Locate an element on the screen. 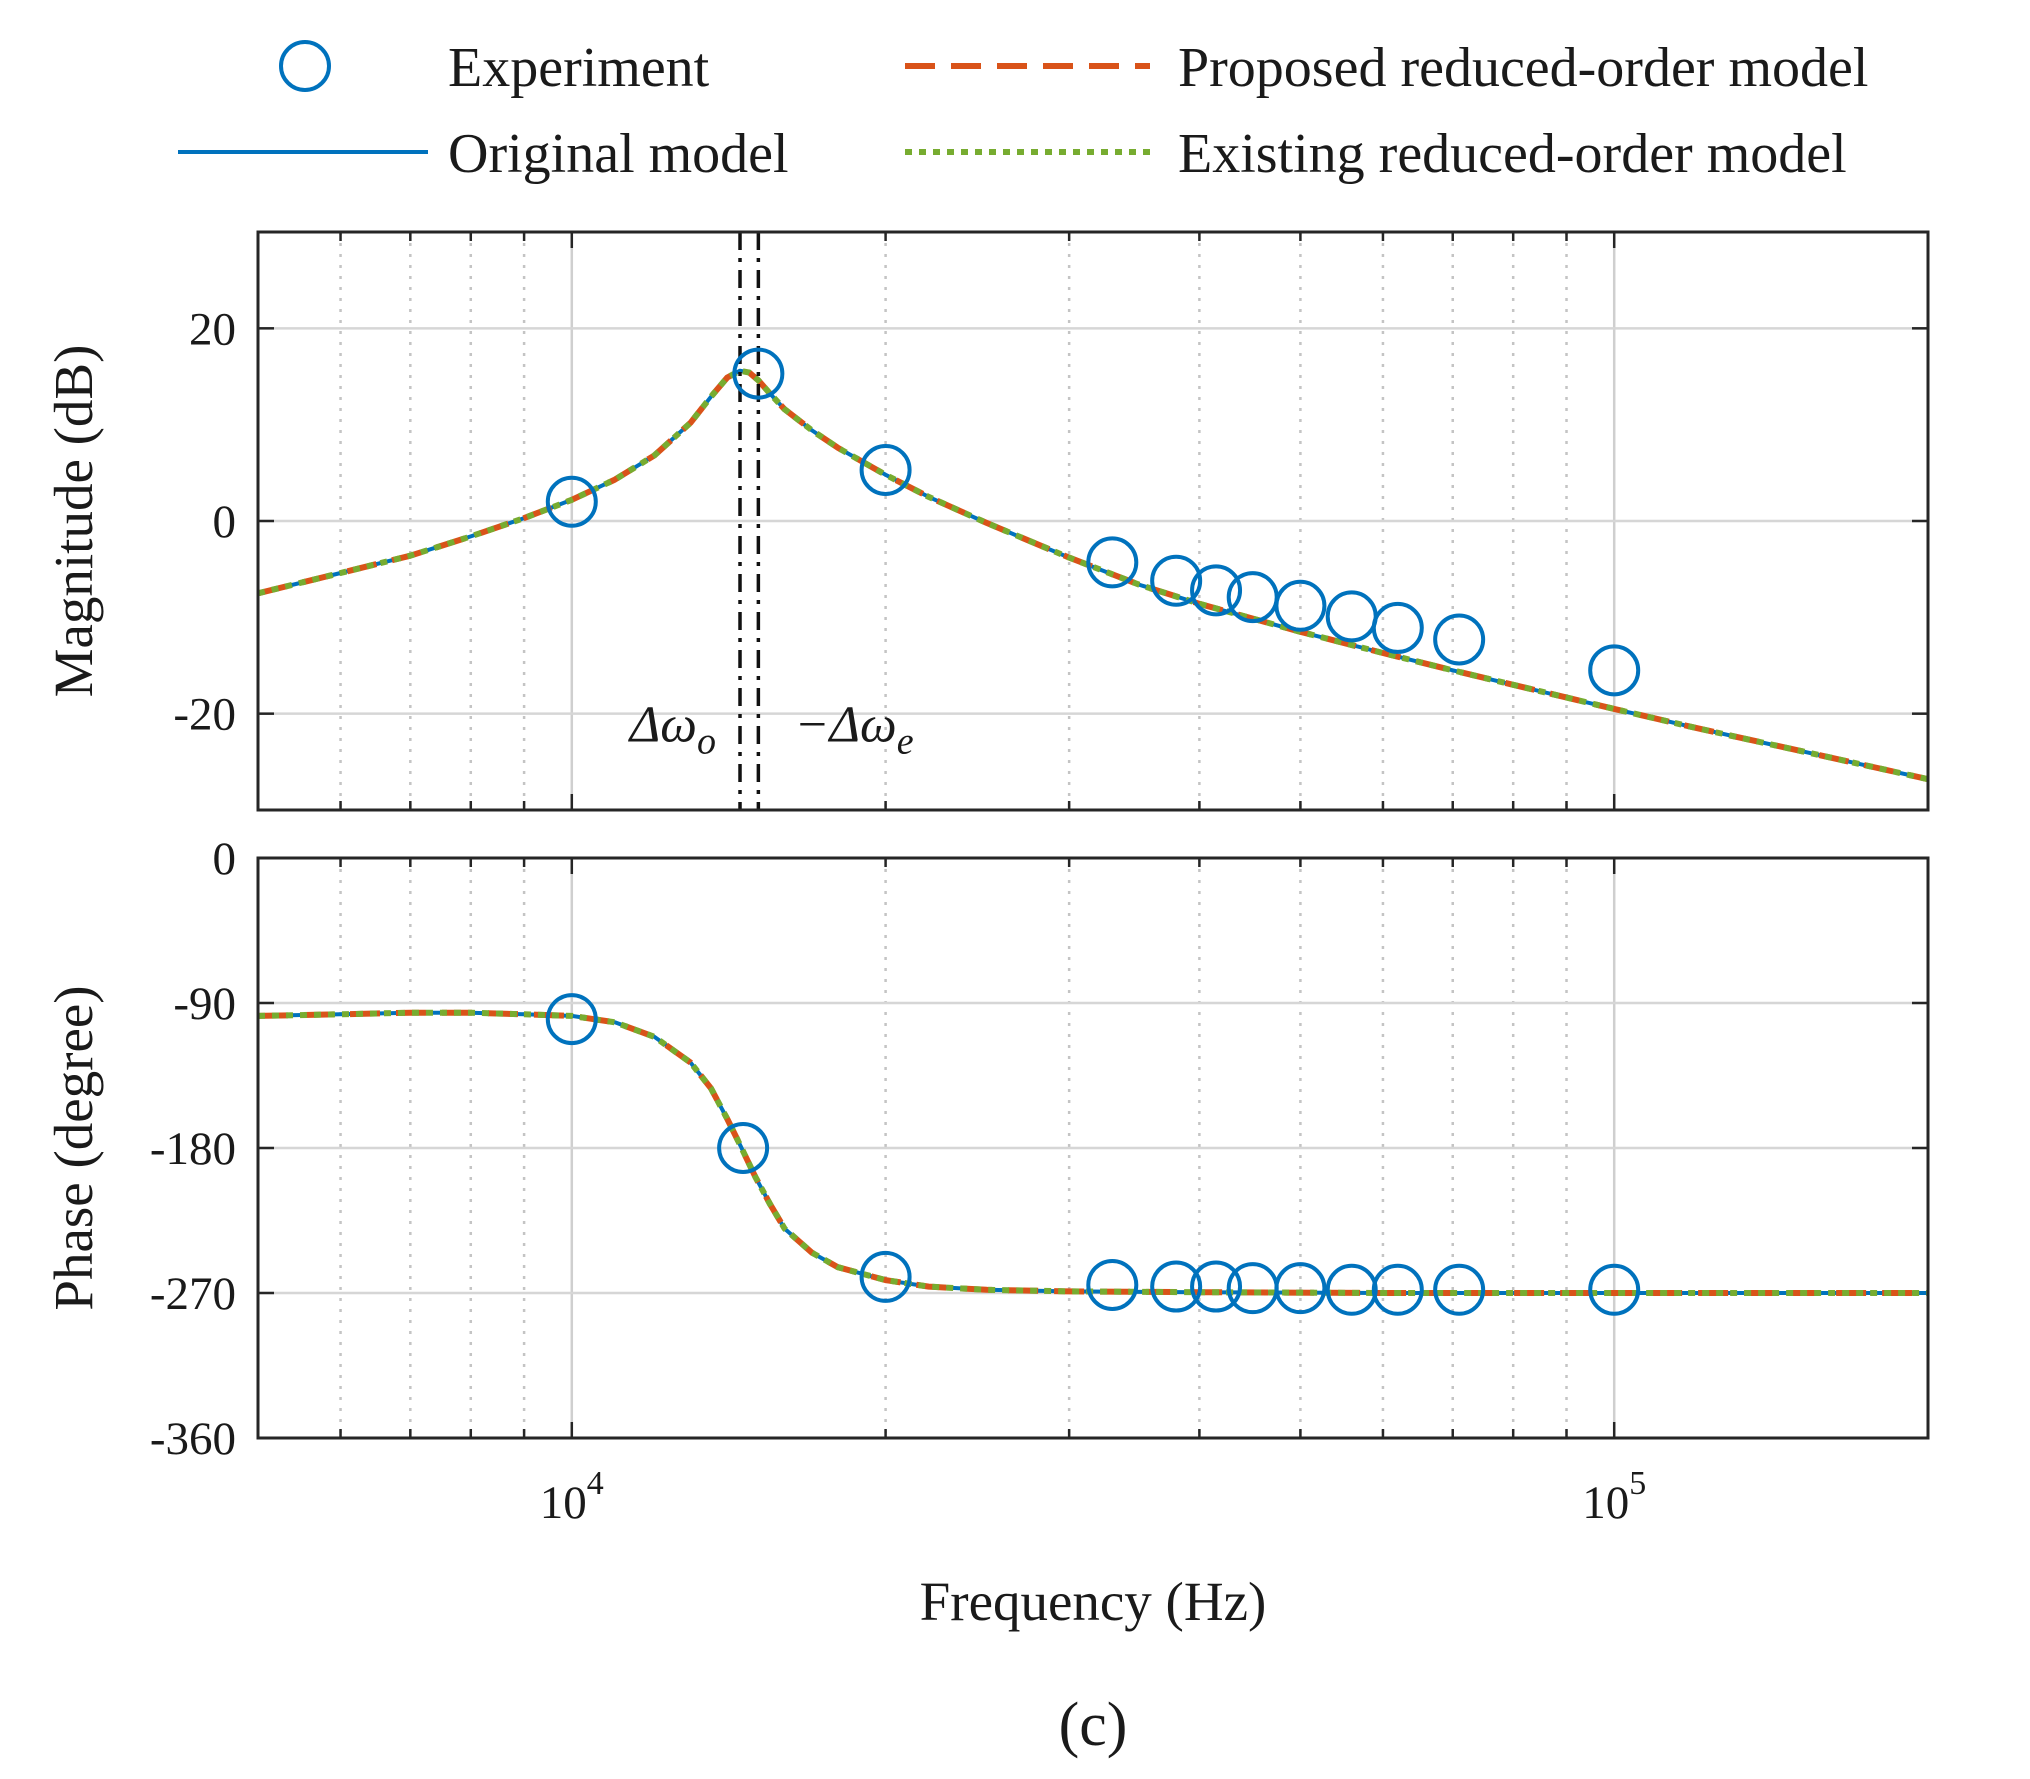  legend-experimentmarker is located at coordinates (305, 66).